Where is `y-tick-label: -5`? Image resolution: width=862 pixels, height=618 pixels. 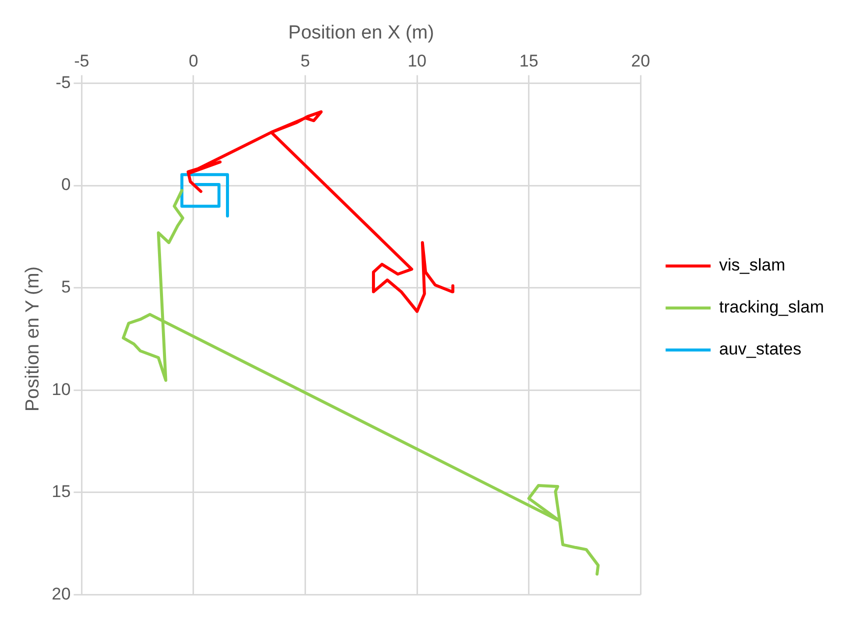
y-tick-label: -5 is located at coordinates (63, 82).